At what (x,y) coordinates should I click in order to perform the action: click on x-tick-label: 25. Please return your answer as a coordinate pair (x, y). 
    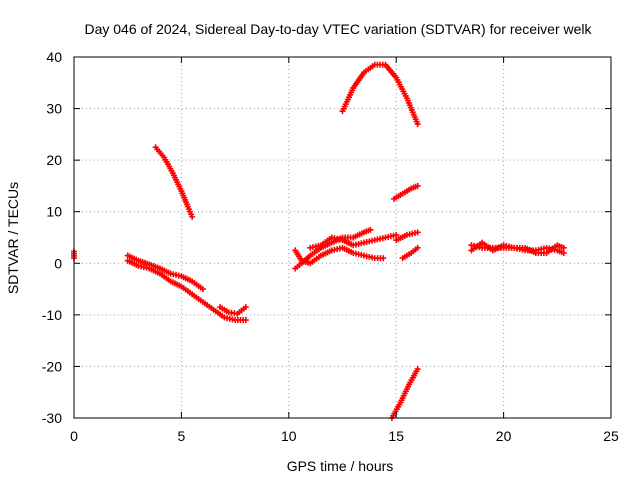
    Looking at the image, I should click on (611, 436).